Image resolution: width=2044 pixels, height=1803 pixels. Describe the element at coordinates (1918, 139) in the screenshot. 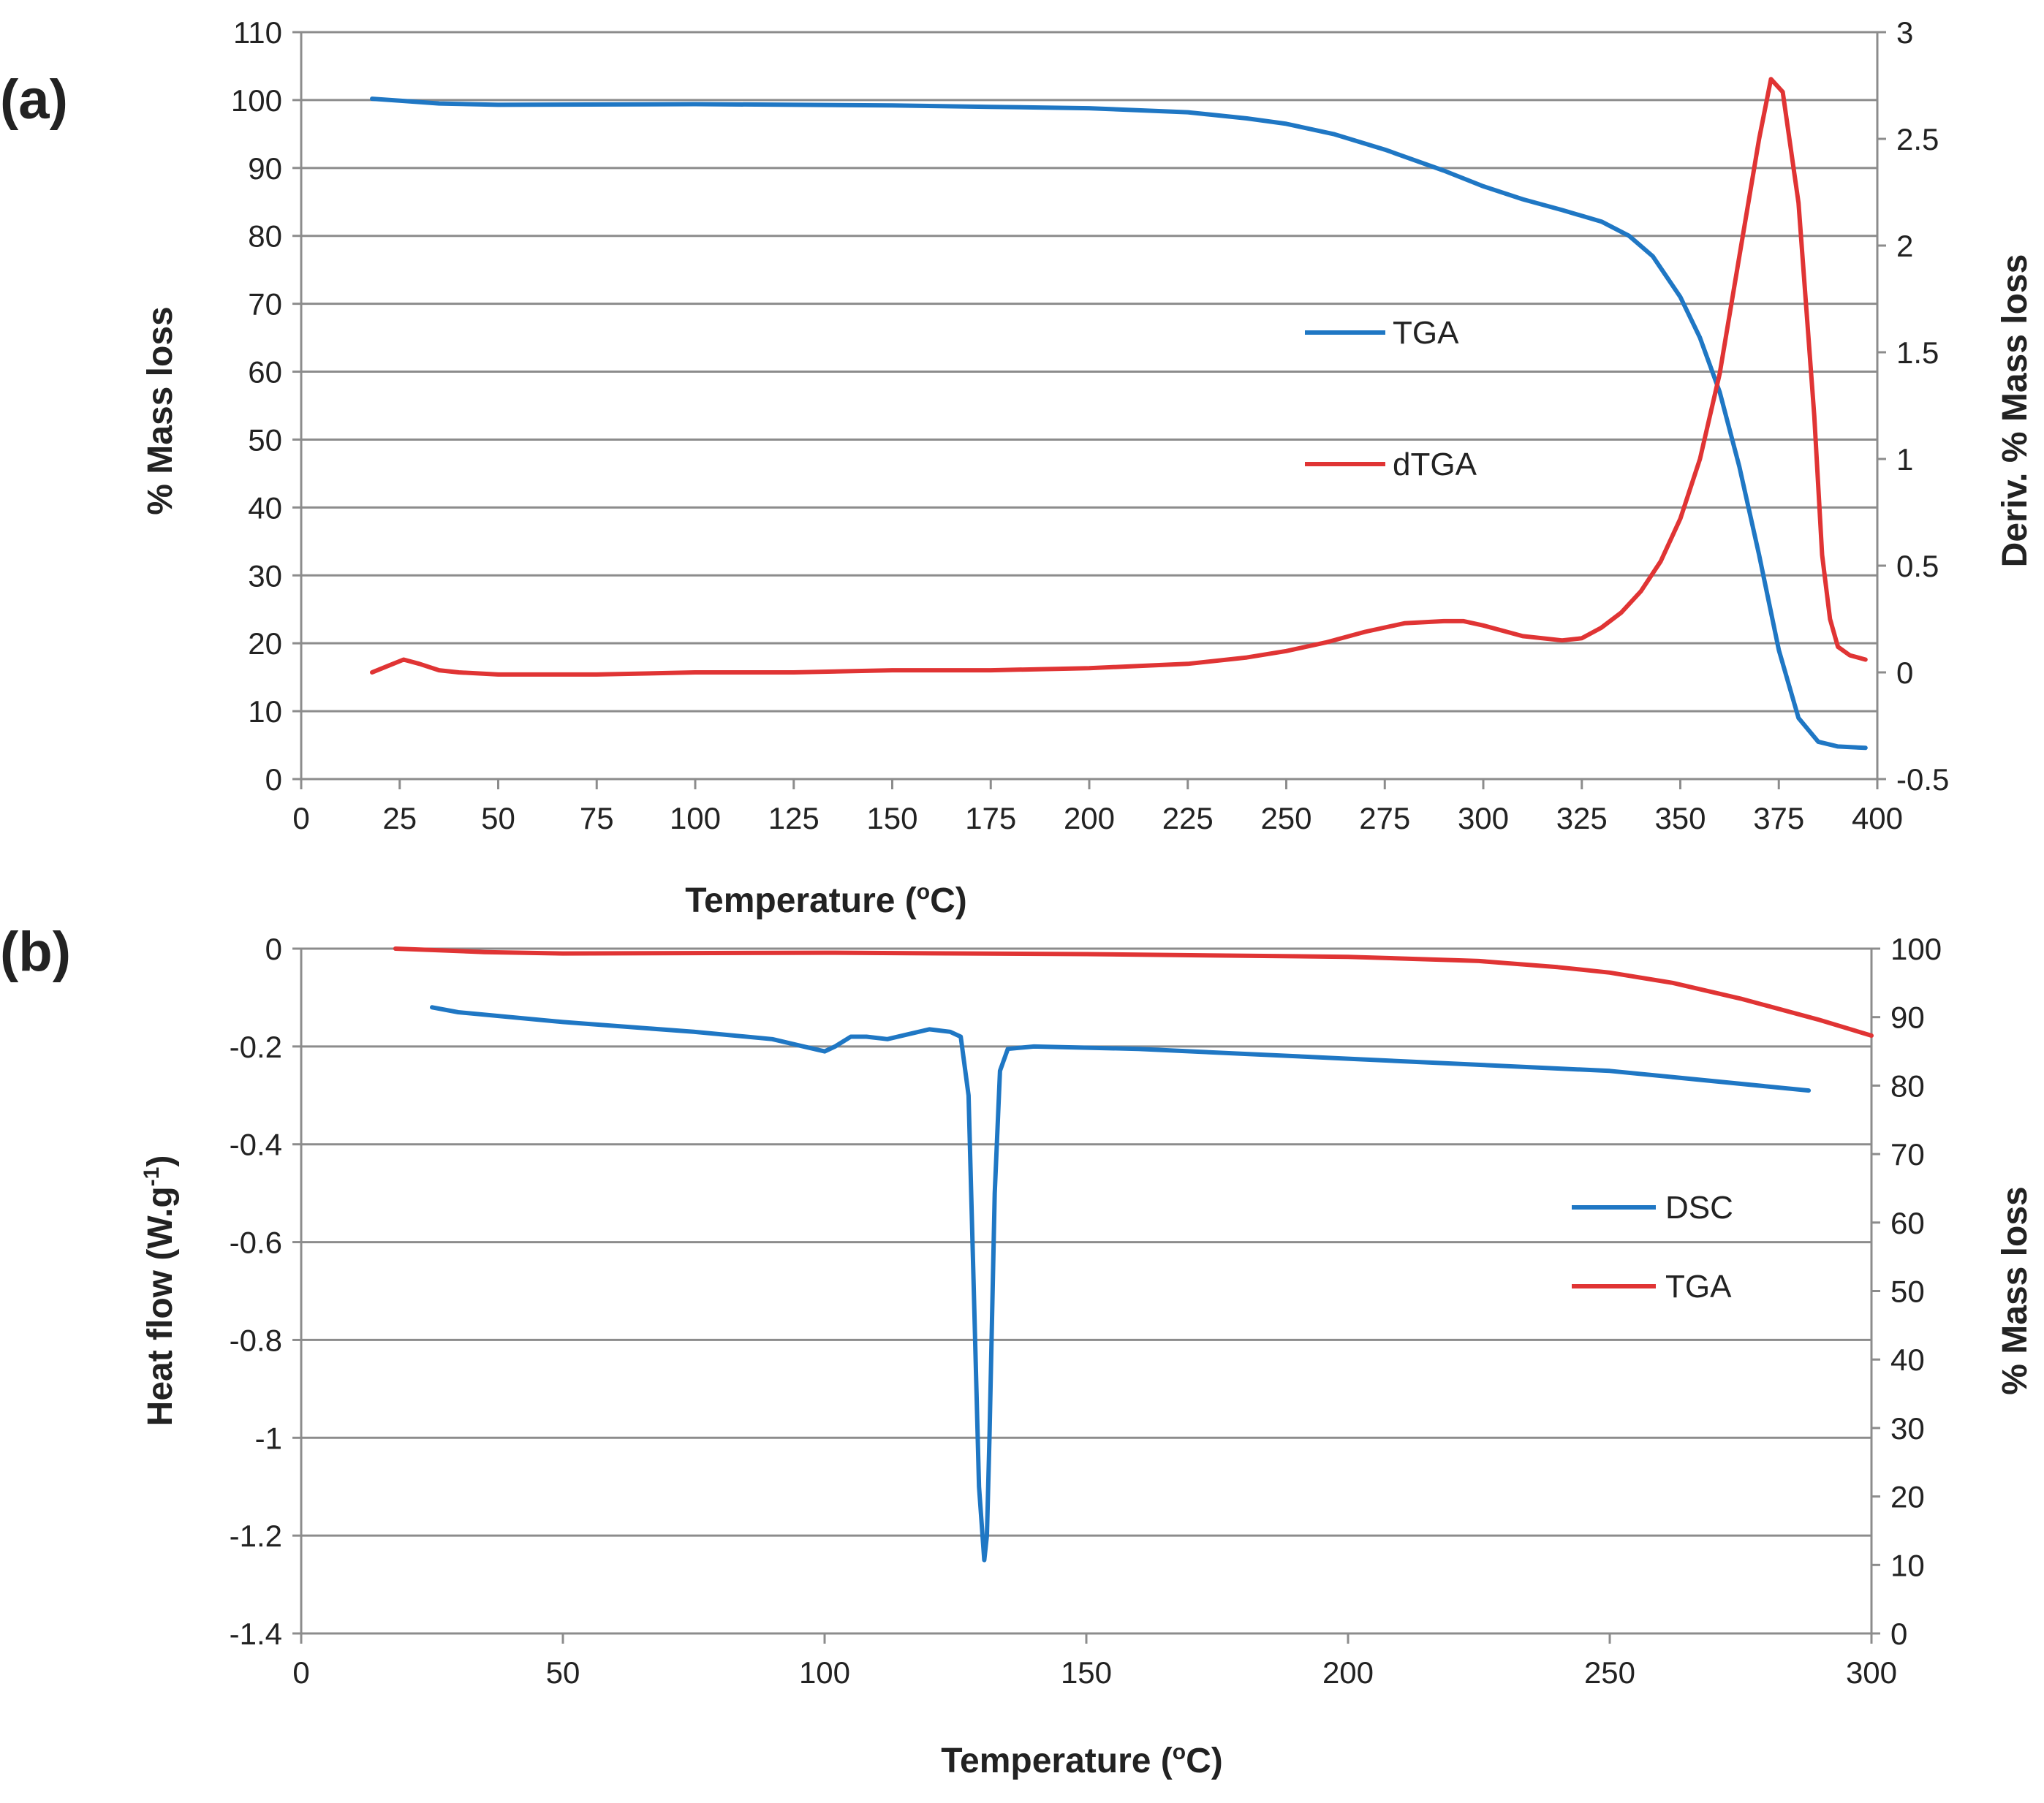

I see `panel-a-y2-tick-label: 2.5` at that location.